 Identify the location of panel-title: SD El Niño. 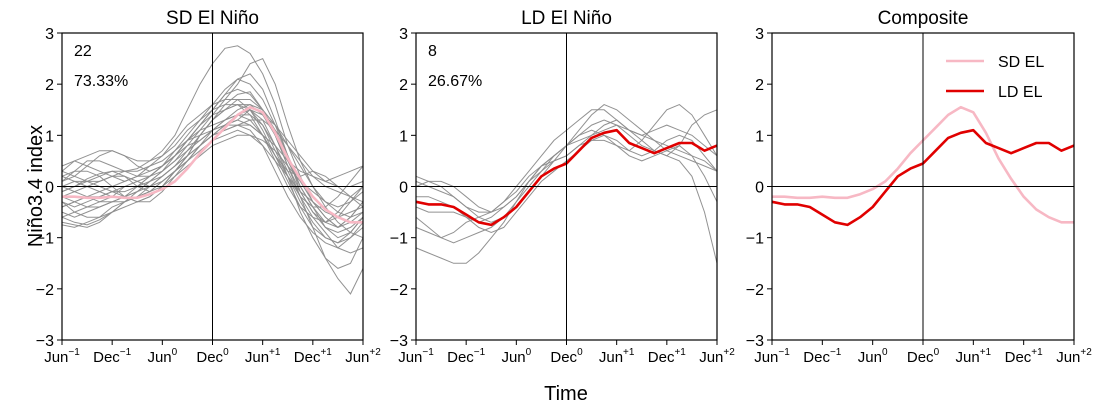
(212, 18).